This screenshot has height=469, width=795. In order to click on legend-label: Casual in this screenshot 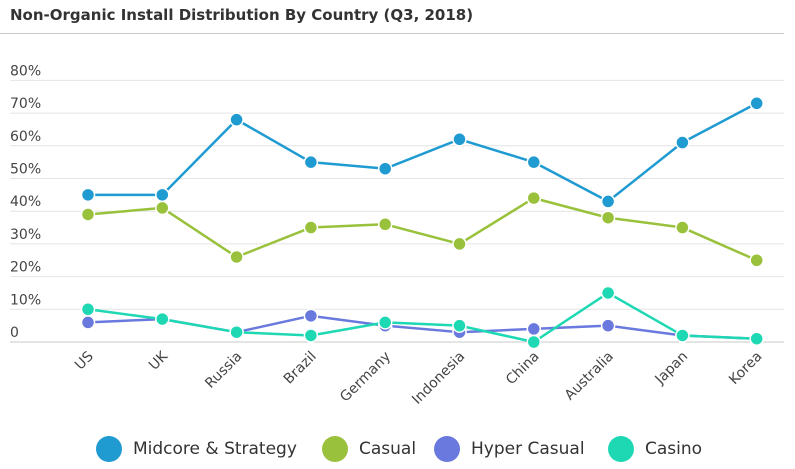, I will do `click(388, 449)`.